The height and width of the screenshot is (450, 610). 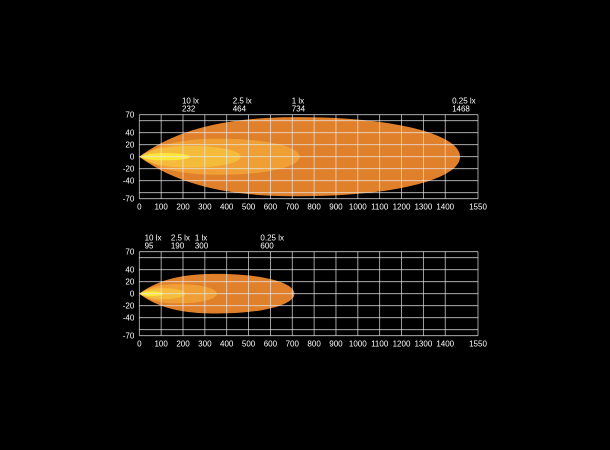 What do you see at coordinates (189, 109) in the screenshot?
I see `isolux-distance: 232` at bounding box center [189, 109].